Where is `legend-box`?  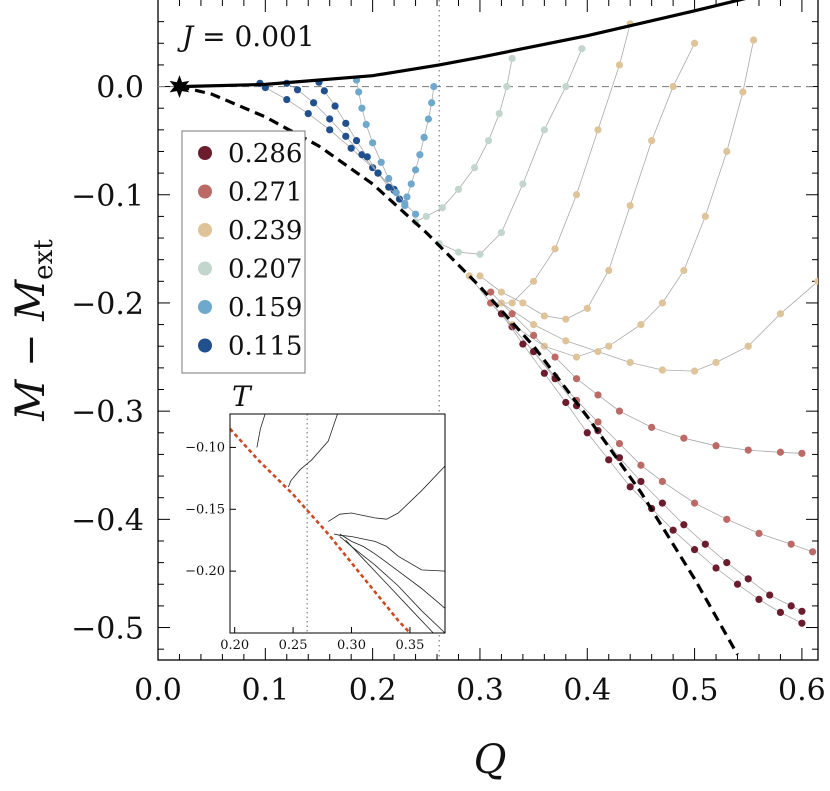
legend-box is located at coordinates (243, 252).